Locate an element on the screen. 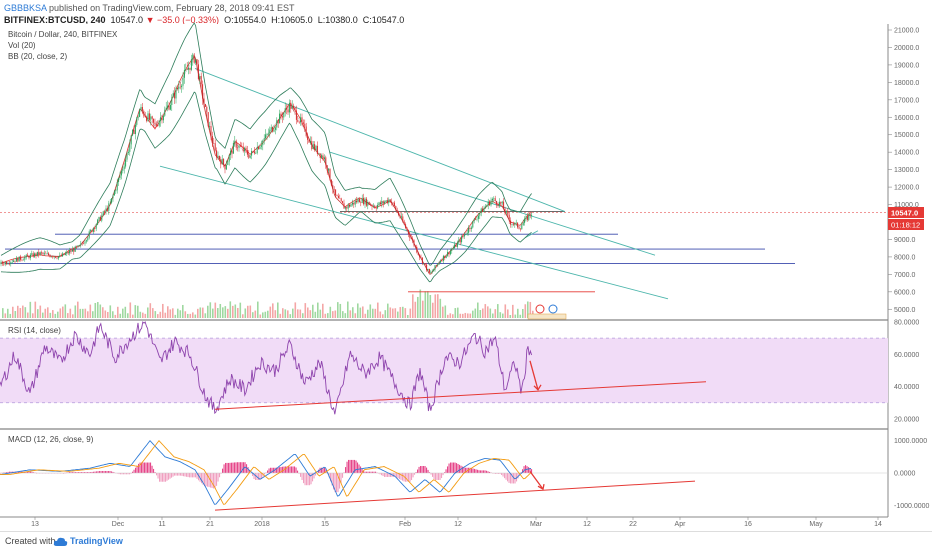  rsi-arrow is located at coordinates (534, 375).